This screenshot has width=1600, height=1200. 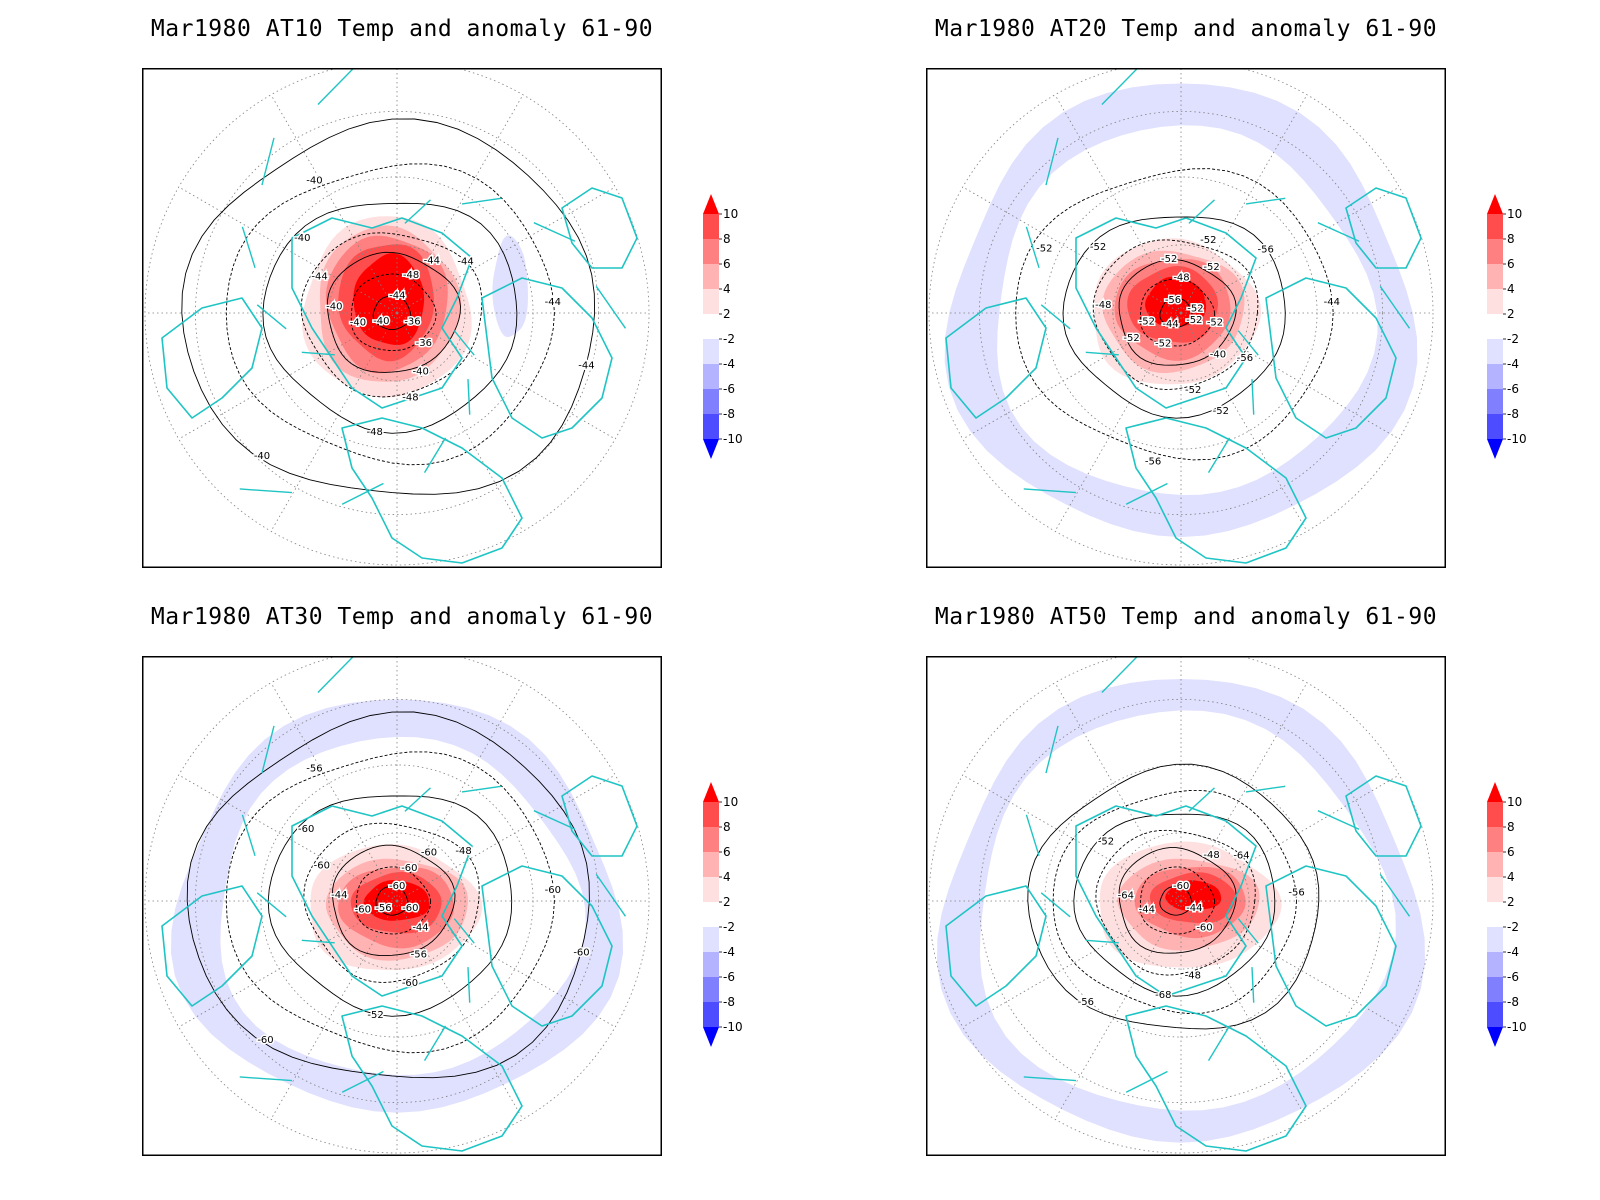 What do you see at coordinates (727, 852) in the screenshot?
I see `colorbar-label: 6` at bounding box center [727, 852].